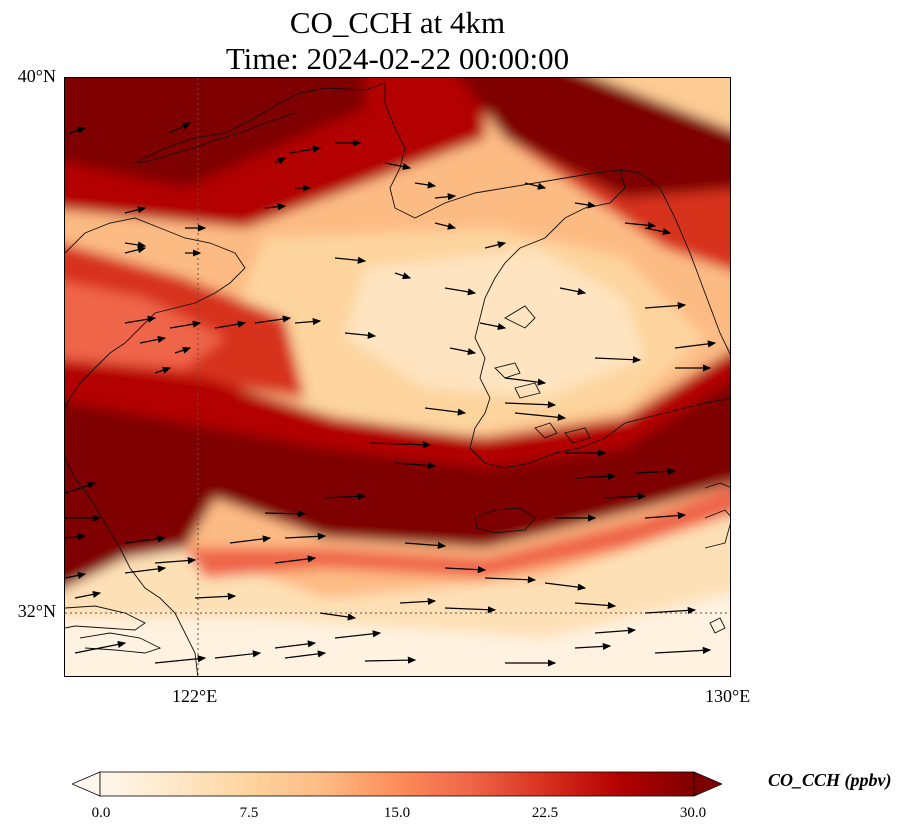 This screenshot has height=836, width=921. I want to click on map-title: CO_CCH at 4km, so click(397, 22).